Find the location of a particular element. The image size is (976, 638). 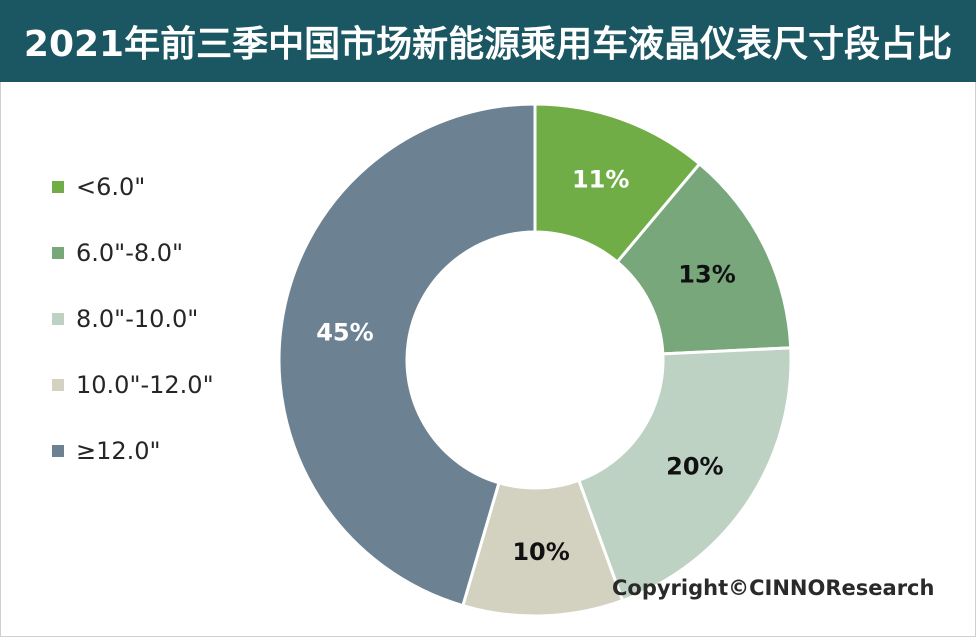

legend-item-1: <6.0" is located at coordinates (98, 187).